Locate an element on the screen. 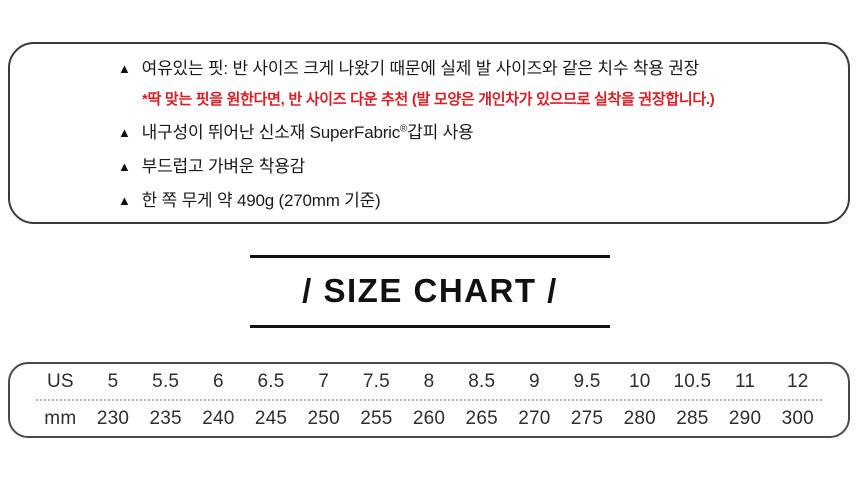  size-cell-mm: 230 is located at coordinates (113, 418).